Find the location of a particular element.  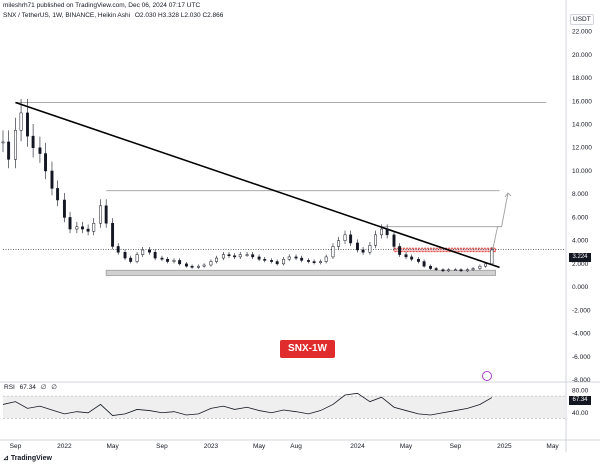

projection-arrowhead is located at coordinates (508, 195).